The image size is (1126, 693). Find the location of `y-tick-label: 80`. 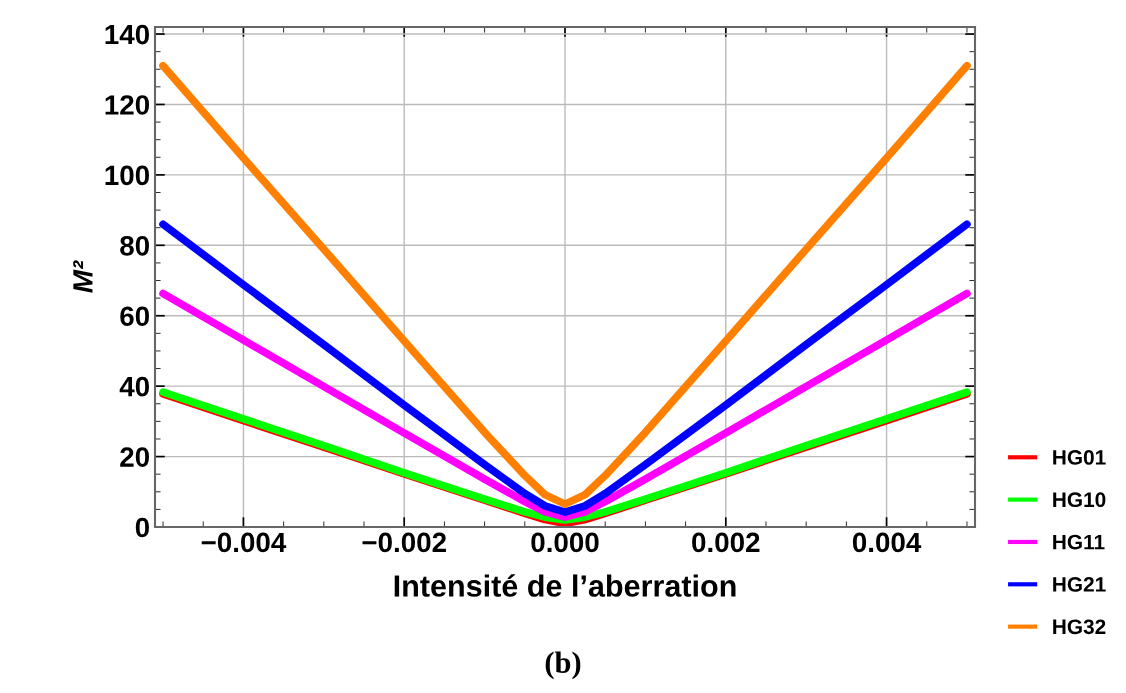

y-tick-label: 80 is located at coordinates (134, 245).